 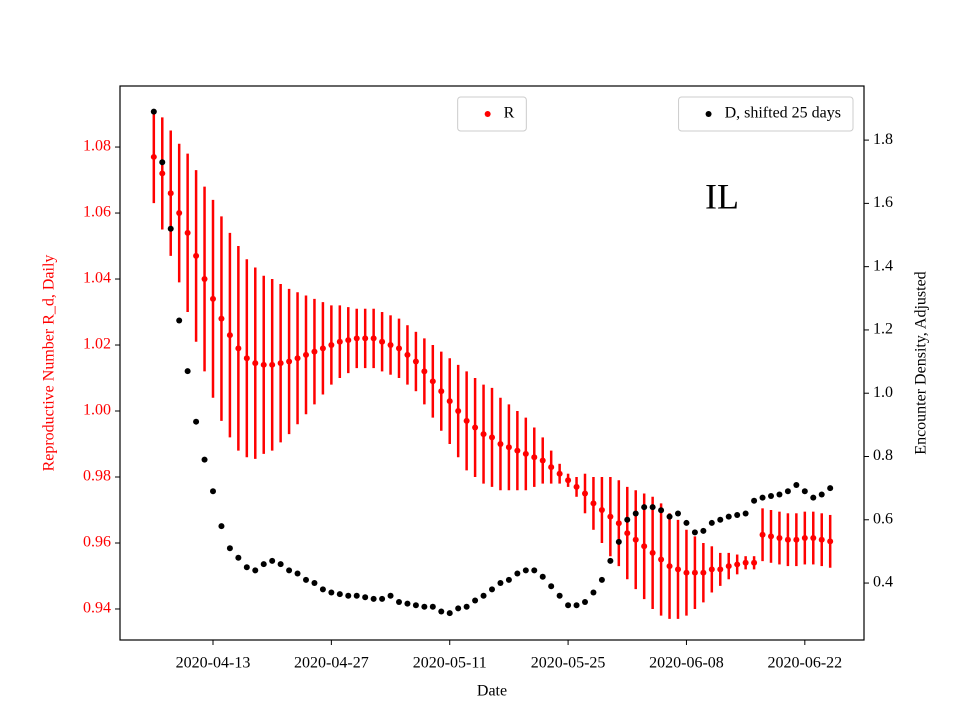 I want to click on legend-label: R, so click(x=509, y=113).